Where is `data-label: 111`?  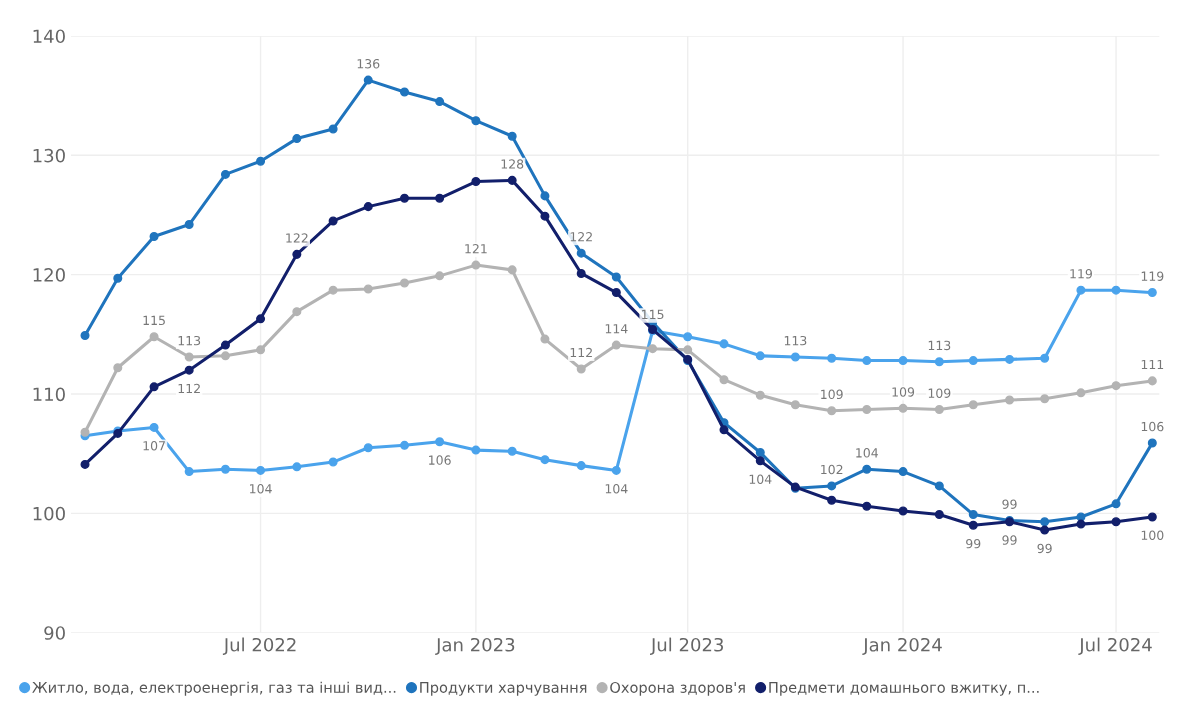 data-label: 111 is located at coordinates (1152, 364).